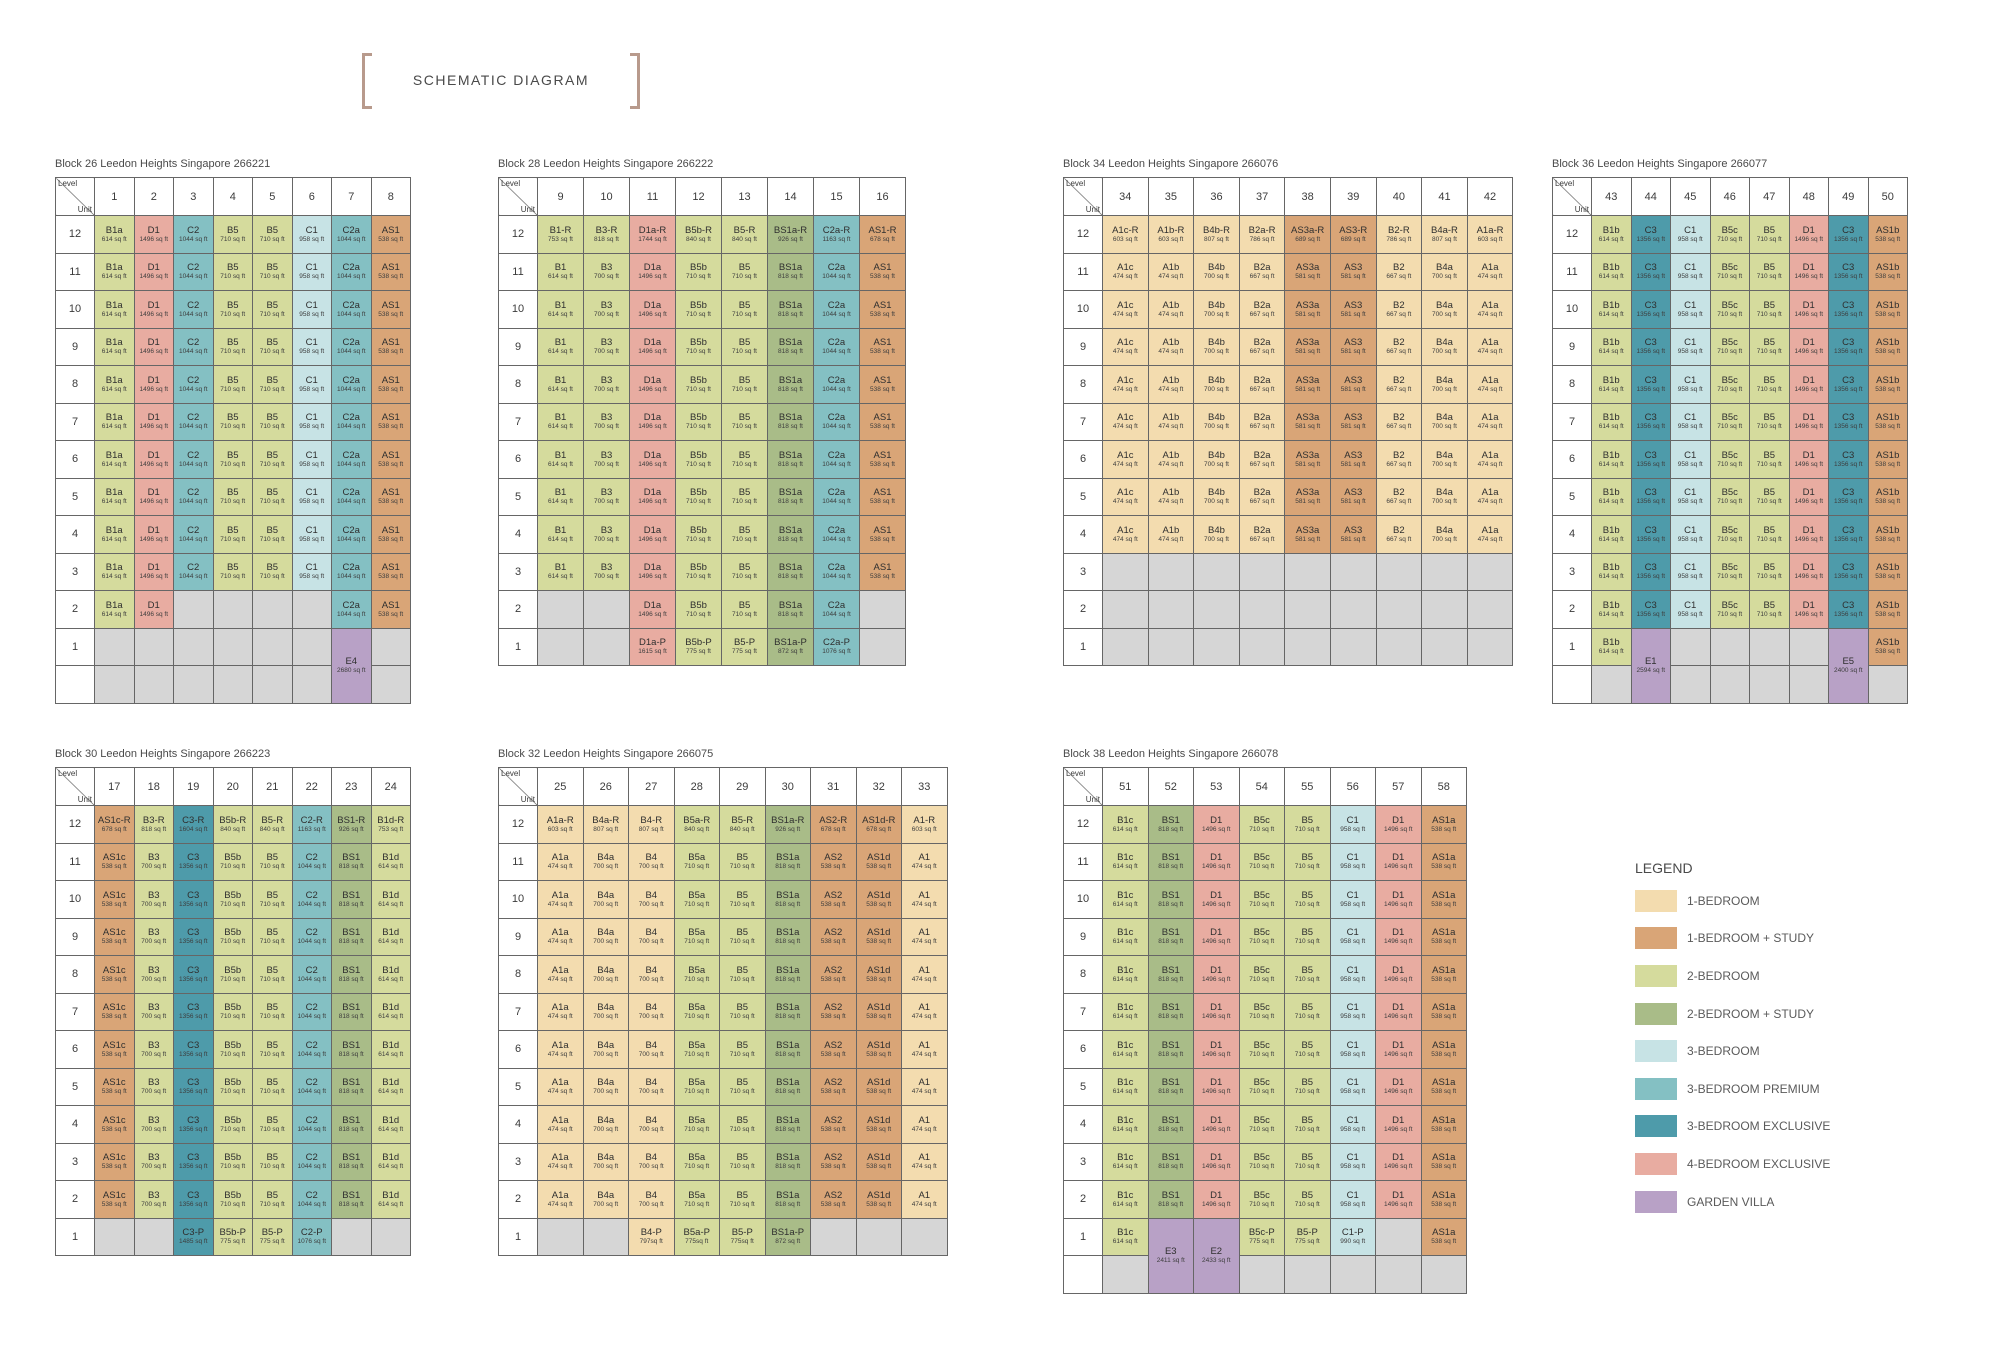 The height and width of the screenshot is (1347, 1999). I want to click on unit-number-header: 53, so click(1216, 786).